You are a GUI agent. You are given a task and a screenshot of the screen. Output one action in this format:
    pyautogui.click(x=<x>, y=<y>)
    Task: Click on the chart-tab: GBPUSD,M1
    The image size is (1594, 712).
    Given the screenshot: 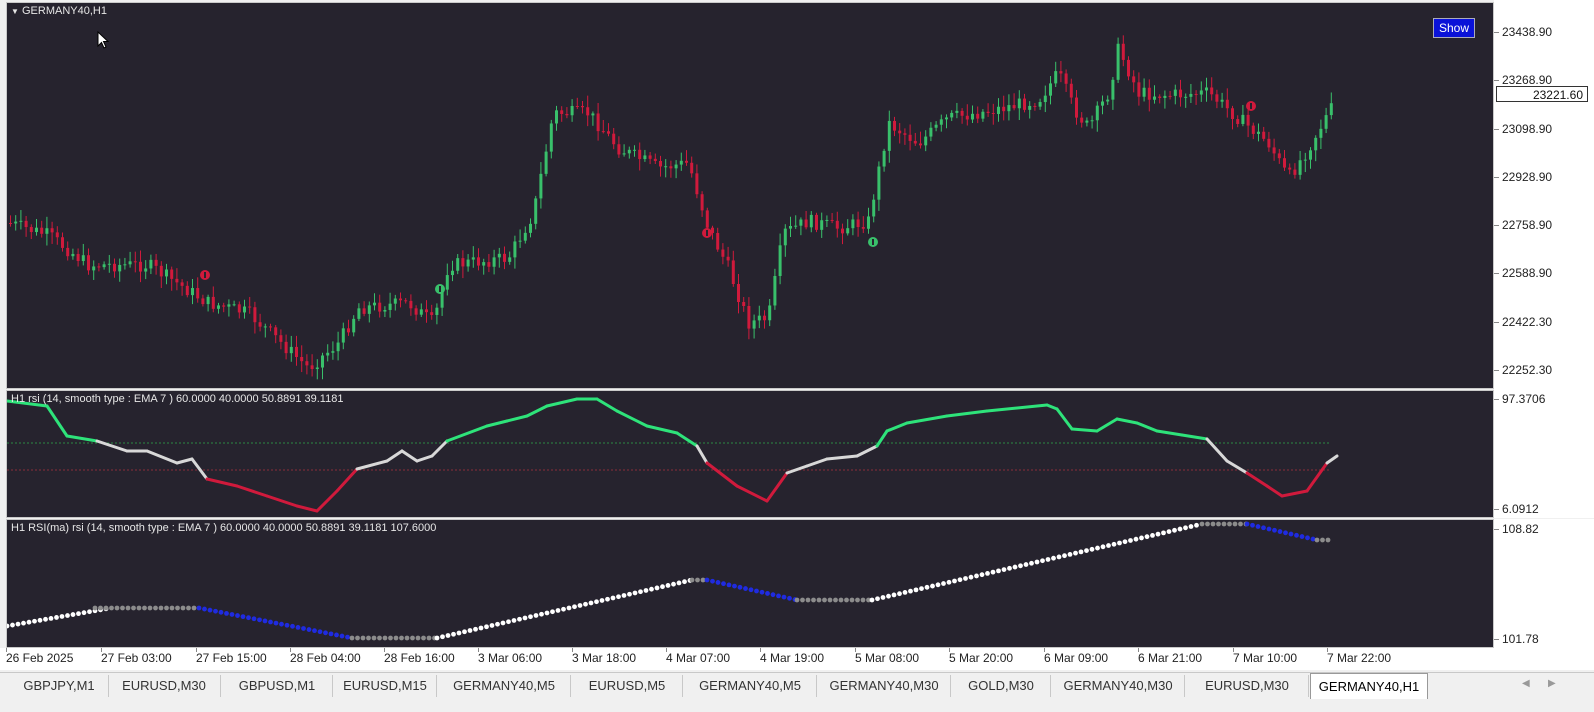 What is the action you would take?
    pyautogui.click(x=277, y=686)
    